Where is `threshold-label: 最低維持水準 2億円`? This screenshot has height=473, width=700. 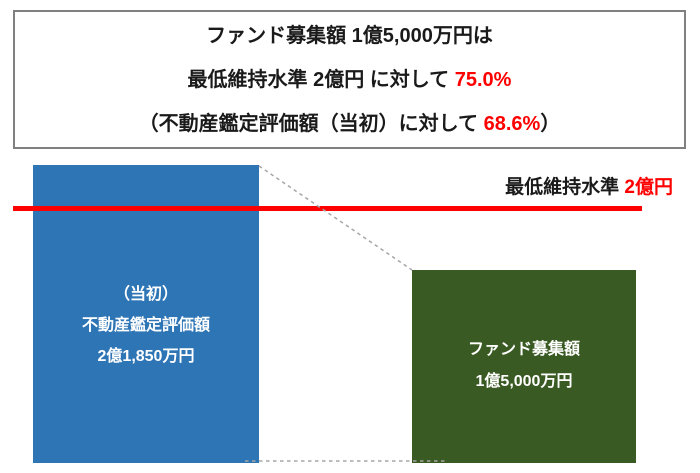
threshold-label: 最低維持水準 2億円 is located at coordinates (589, 185).